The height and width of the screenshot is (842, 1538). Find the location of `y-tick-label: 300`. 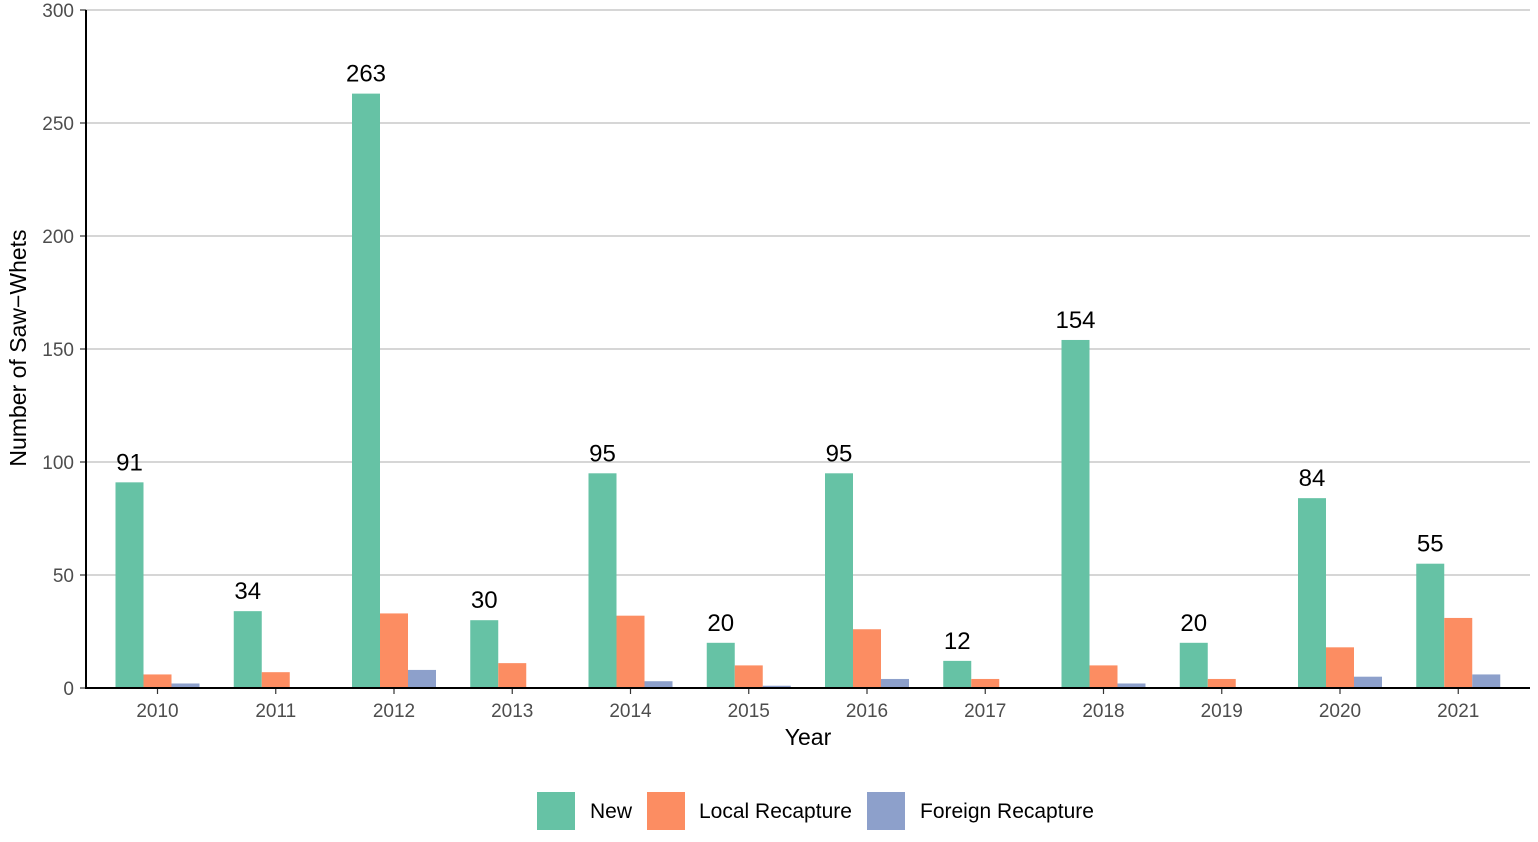

y-tick-label: 300 is located at coordinates (58, 11).